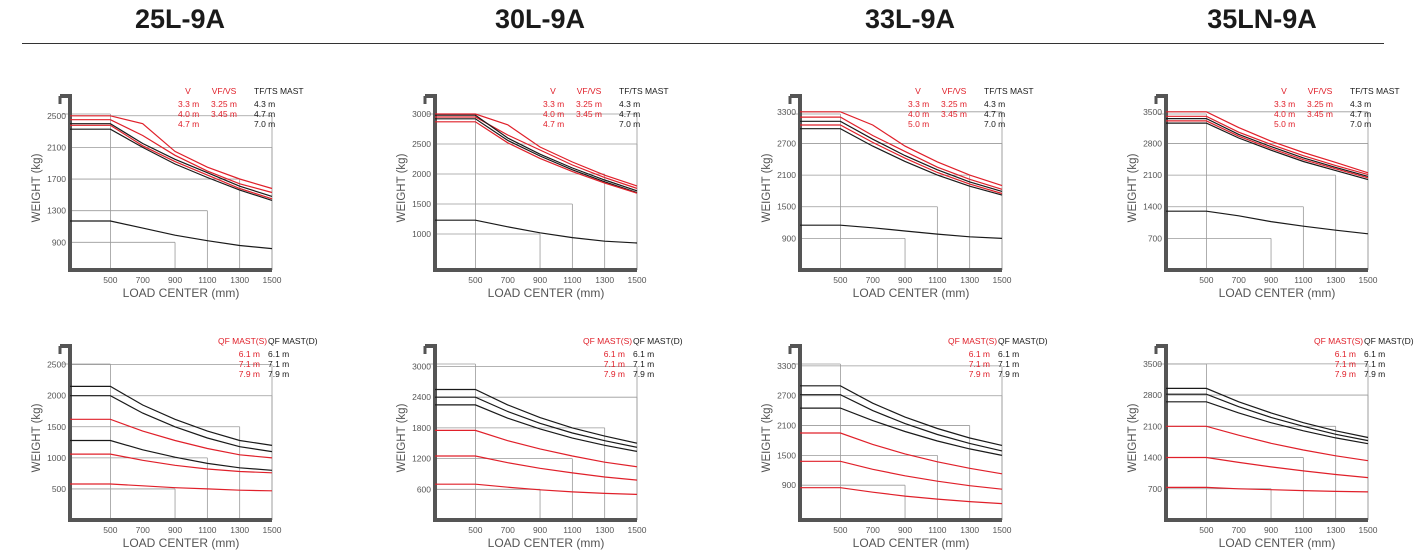  Describe the element at coordinates (188, 91) in the screenshot. I see `legend-header: V` at that location.